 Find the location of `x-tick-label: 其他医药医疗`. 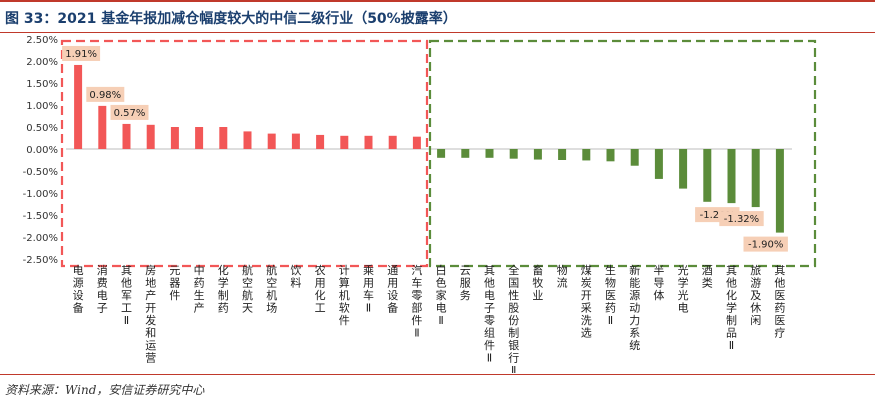

x-tick-label: 其他医药医疗 is located at coordinates (779, 302).